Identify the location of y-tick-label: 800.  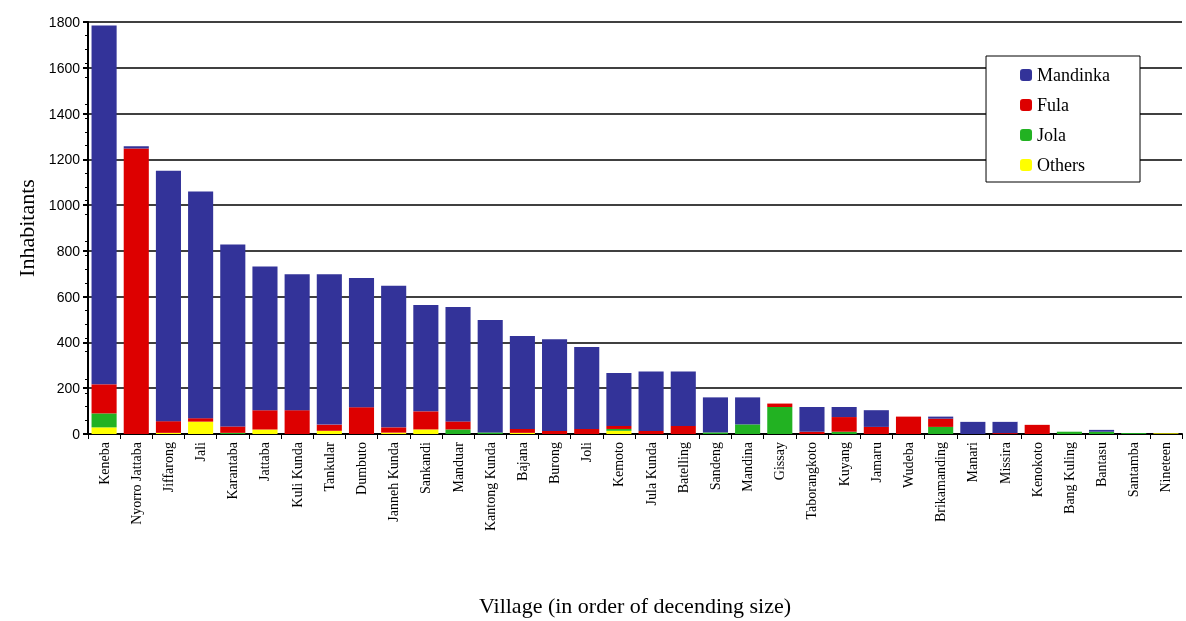
(68, 250).